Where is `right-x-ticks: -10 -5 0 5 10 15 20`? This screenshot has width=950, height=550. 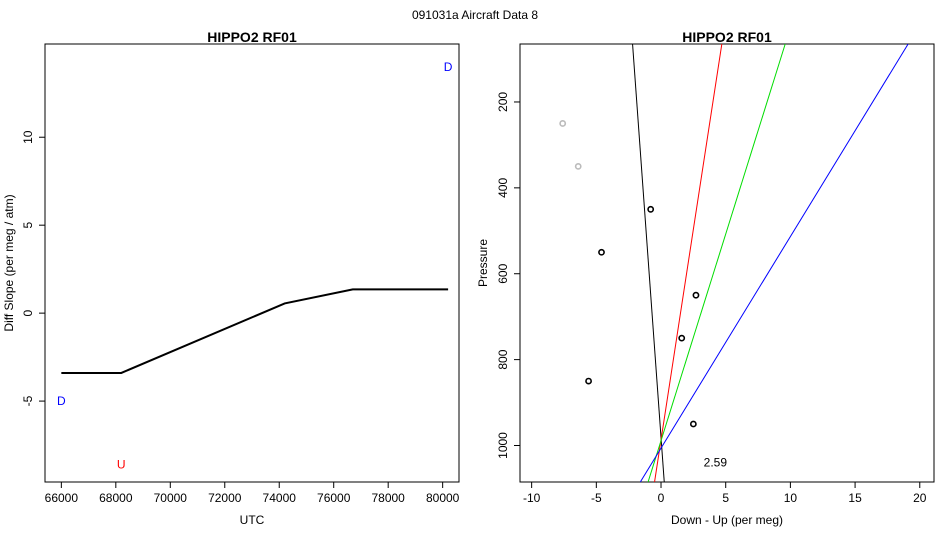
right-x-ticks: -10 -5 0 5 10 15 20 is located at coordinates (725, 493).